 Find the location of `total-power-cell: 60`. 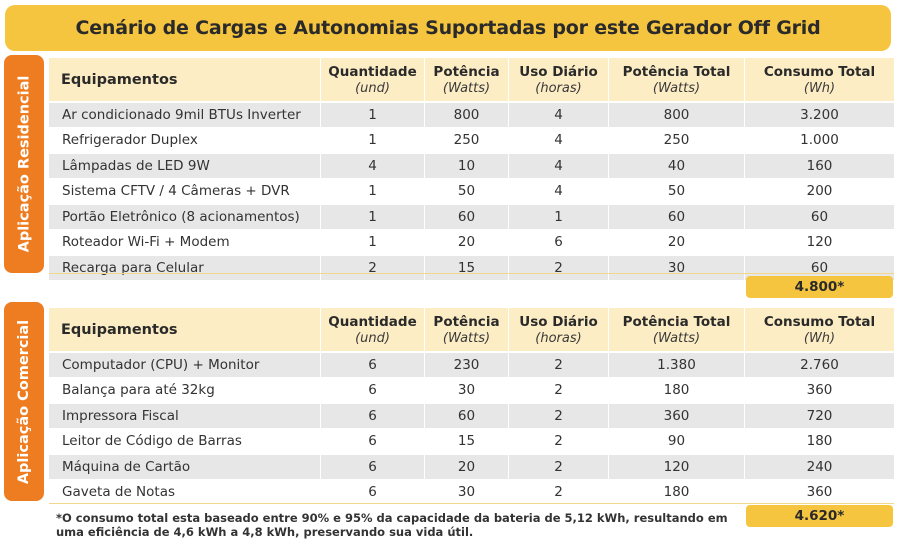

total-power-cell: 60 is located at coordinates (677, 217).